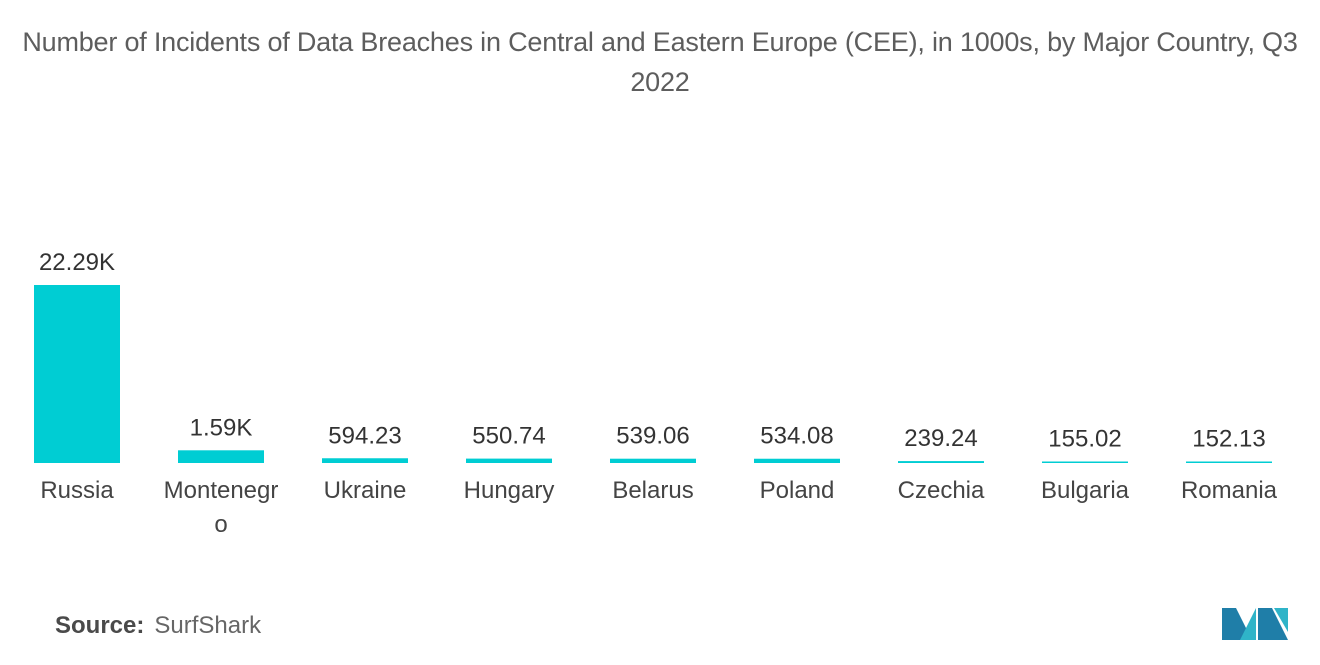  I want to click on data-label: 534.08, so click(796, 436).